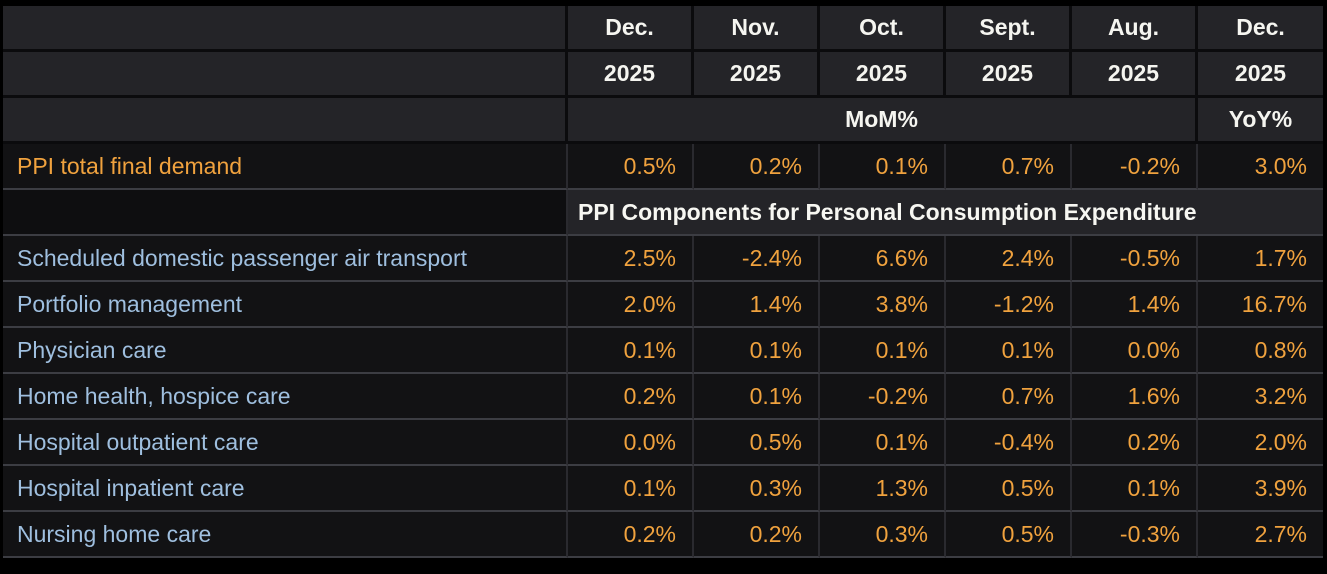 The height and width of the screenshot is (574, 1327). What do you see at coordinates (1135, 535) in the screenshot?
I see `value-cell: -0.3%` at bounding box center [1135, 535].